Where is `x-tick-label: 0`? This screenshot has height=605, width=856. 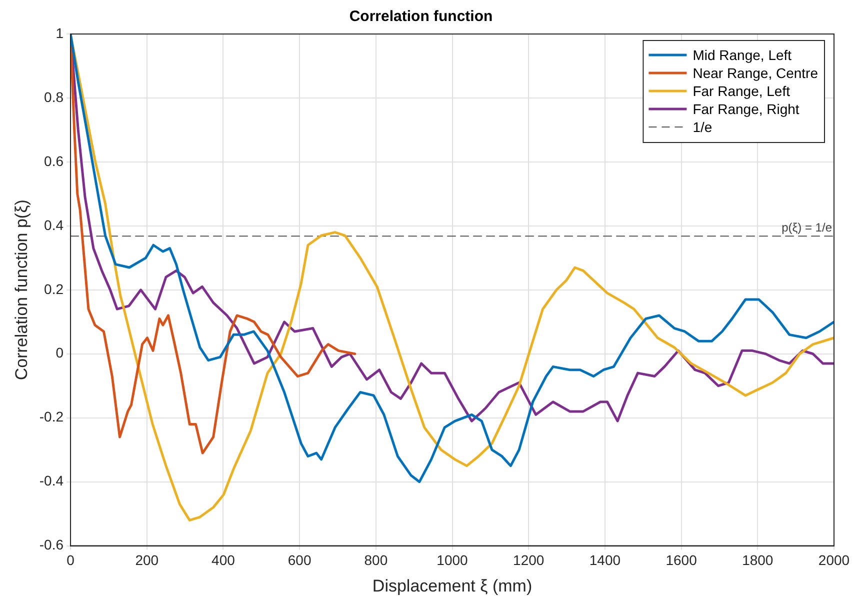 x-tick-label: 0 is located at coordinates (70, 560).